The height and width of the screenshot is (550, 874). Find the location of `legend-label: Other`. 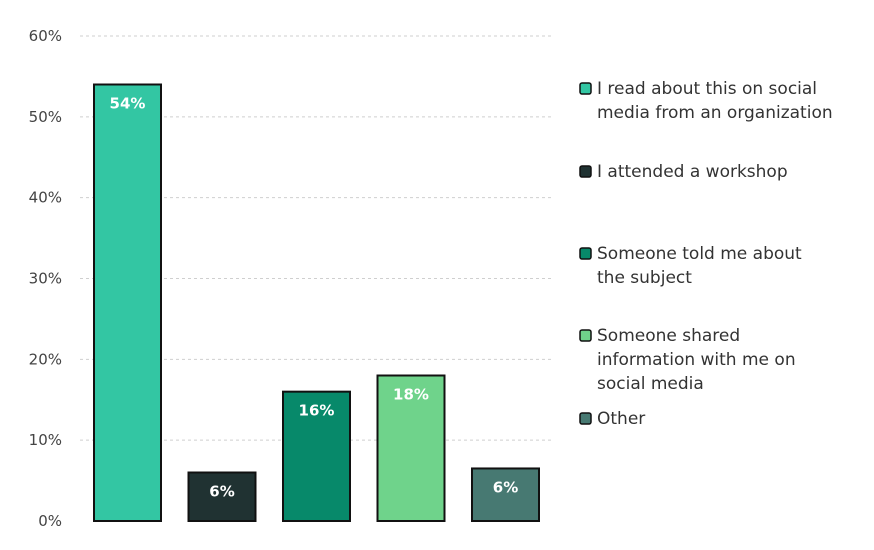

legend-label: Other is located at coordinates (621, 419).